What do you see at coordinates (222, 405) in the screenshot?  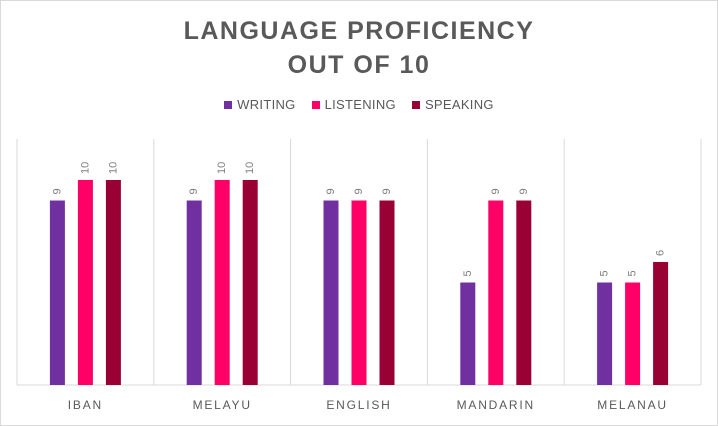 I see `x-tick-label: MELAYU` at bounding box center [222, 405].